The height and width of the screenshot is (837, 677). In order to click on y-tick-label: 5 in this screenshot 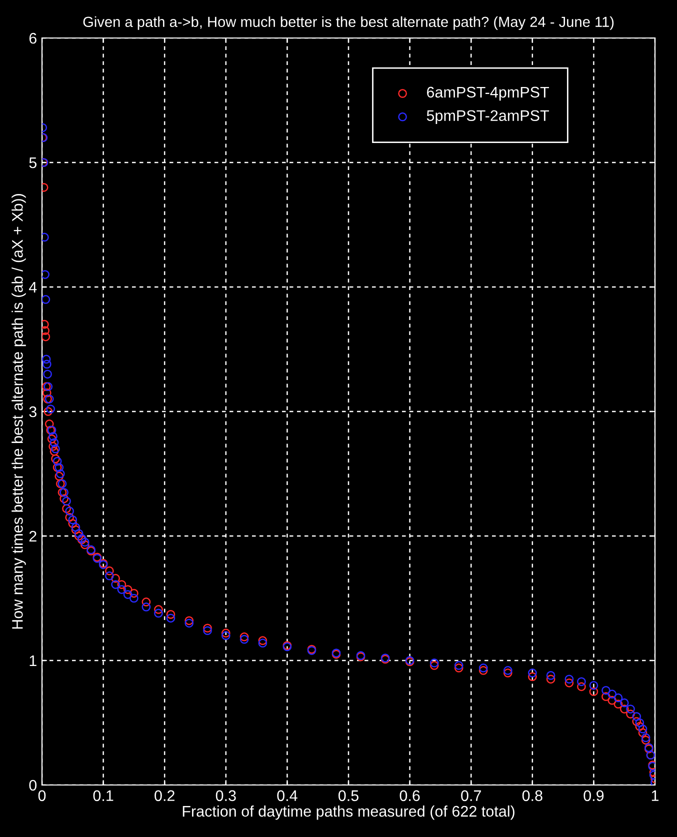, I will do `click(32, 163)`.